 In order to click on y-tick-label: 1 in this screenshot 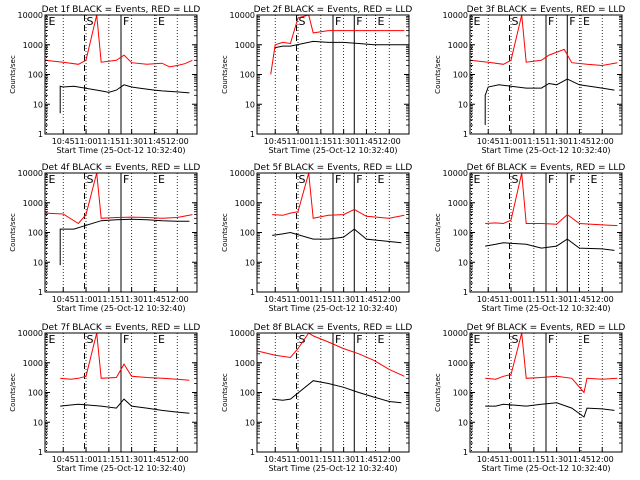, I will do `click(465, 134)`.